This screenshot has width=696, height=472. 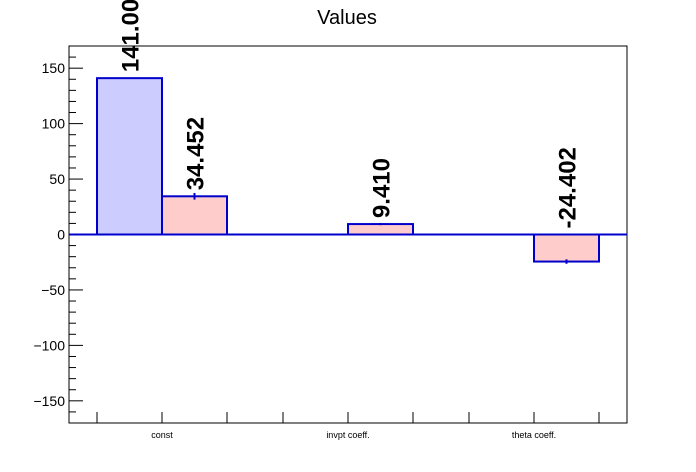 I want to click on chart-title: Values, so click(x=347, y=18).